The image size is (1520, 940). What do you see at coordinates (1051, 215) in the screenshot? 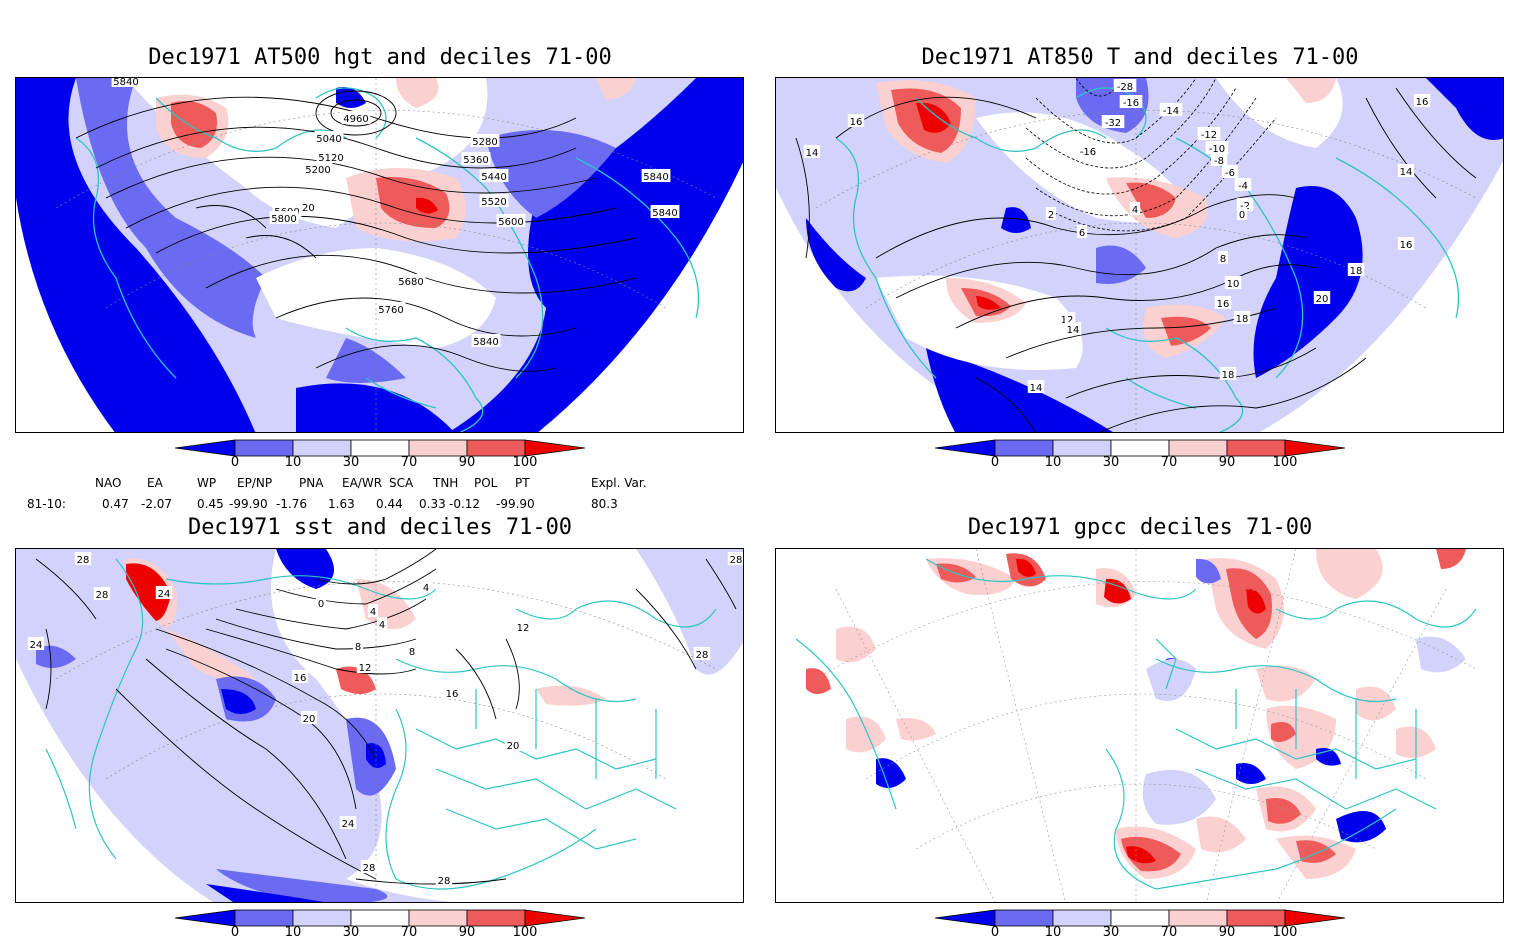
I see `contour-label: 2` at bounding box center [1051, 215].